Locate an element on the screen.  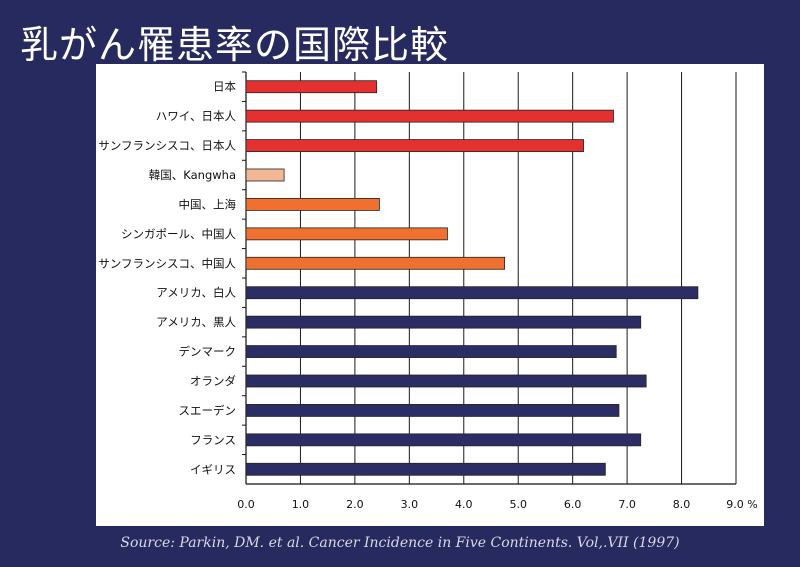
slide-title: 乳がん罹患率の国際比較 is located at coordinates (235, 45).